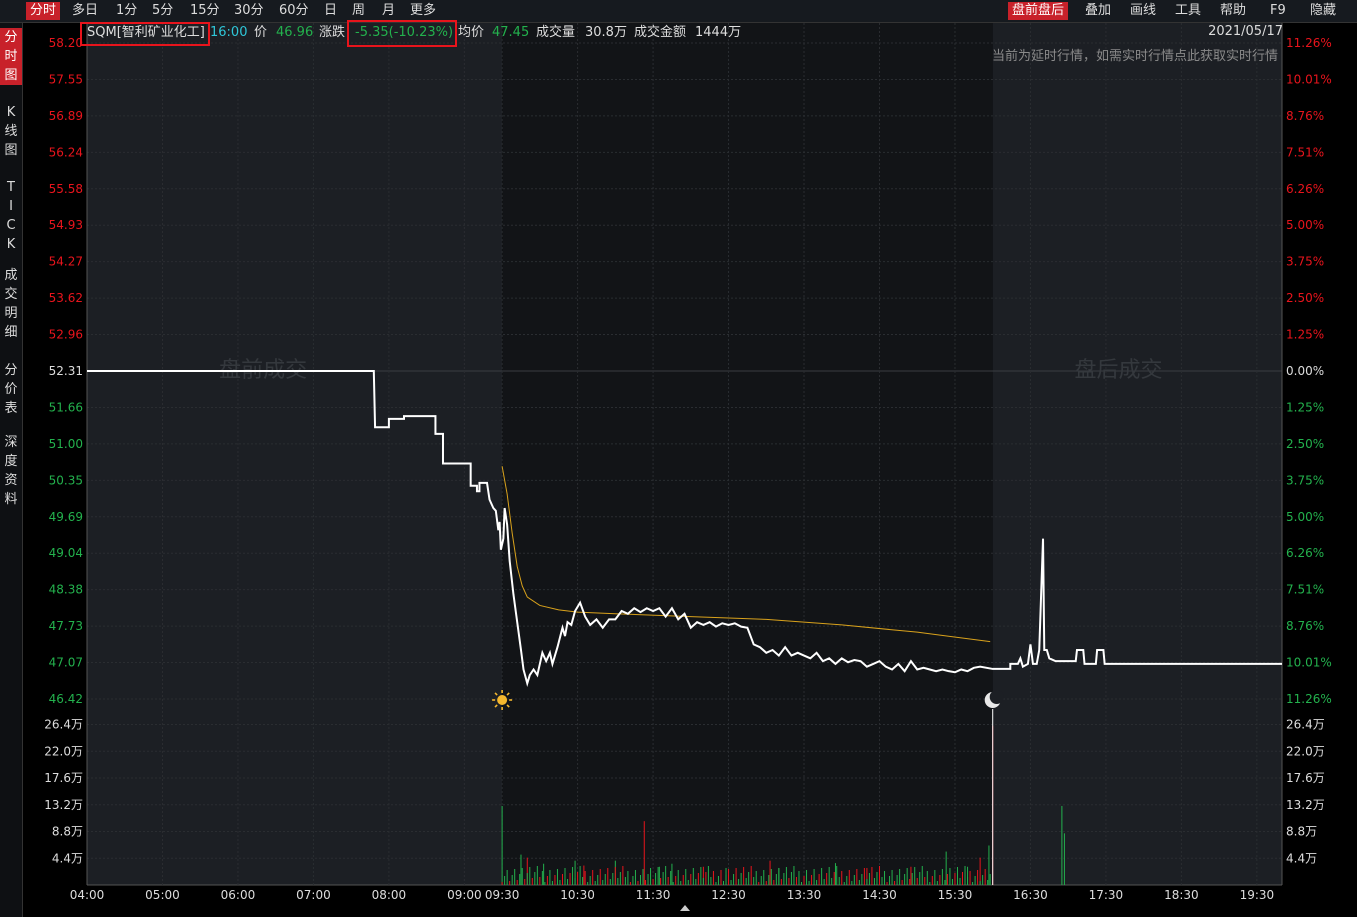 Image resolution: width=1357 pixels, height=917 pixels. Describe the element at coordinates (261, 32) in the screenshot. I see `price-label: 价` at that location.